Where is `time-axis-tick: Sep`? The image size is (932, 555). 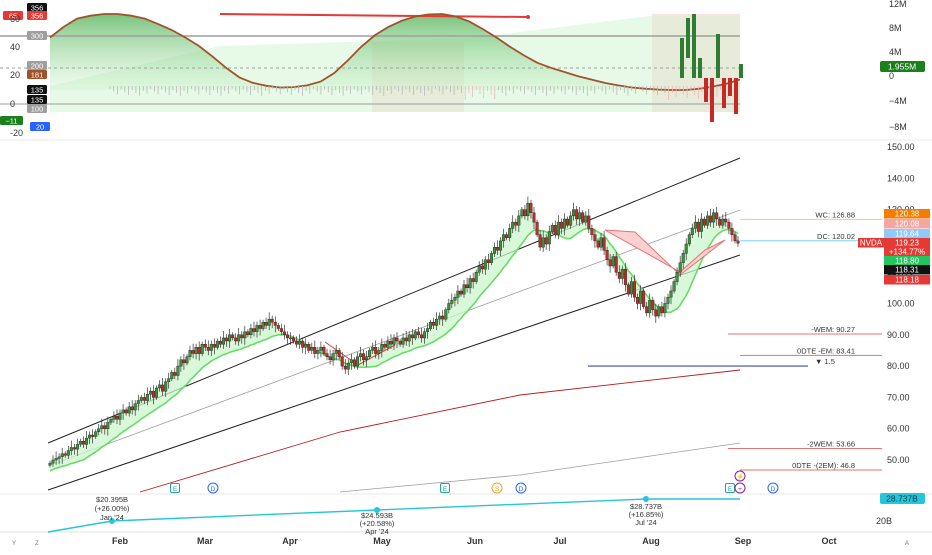
time-axis-tick: Sep is located at coordinates (743, 541).